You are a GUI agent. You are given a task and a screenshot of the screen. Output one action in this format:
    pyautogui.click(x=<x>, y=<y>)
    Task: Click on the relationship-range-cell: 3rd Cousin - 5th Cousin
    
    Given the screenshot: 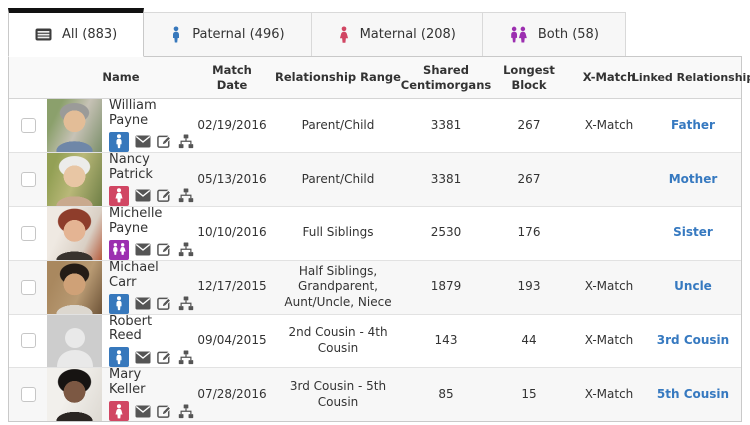 What is the action you would take?
    pyautogui.click(x=338, y=394)
    